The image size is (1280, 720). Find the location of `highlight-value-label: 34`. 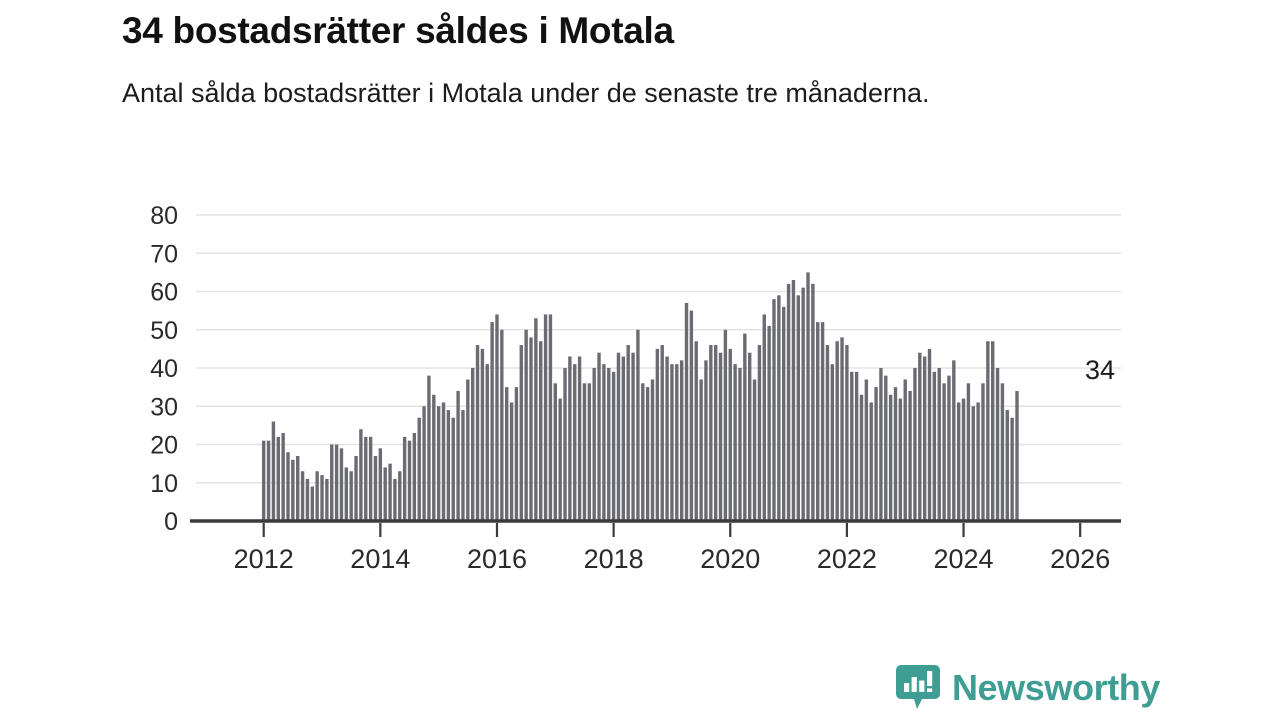

highlight-value-label: 34 is located at coordinates (1100, 370).